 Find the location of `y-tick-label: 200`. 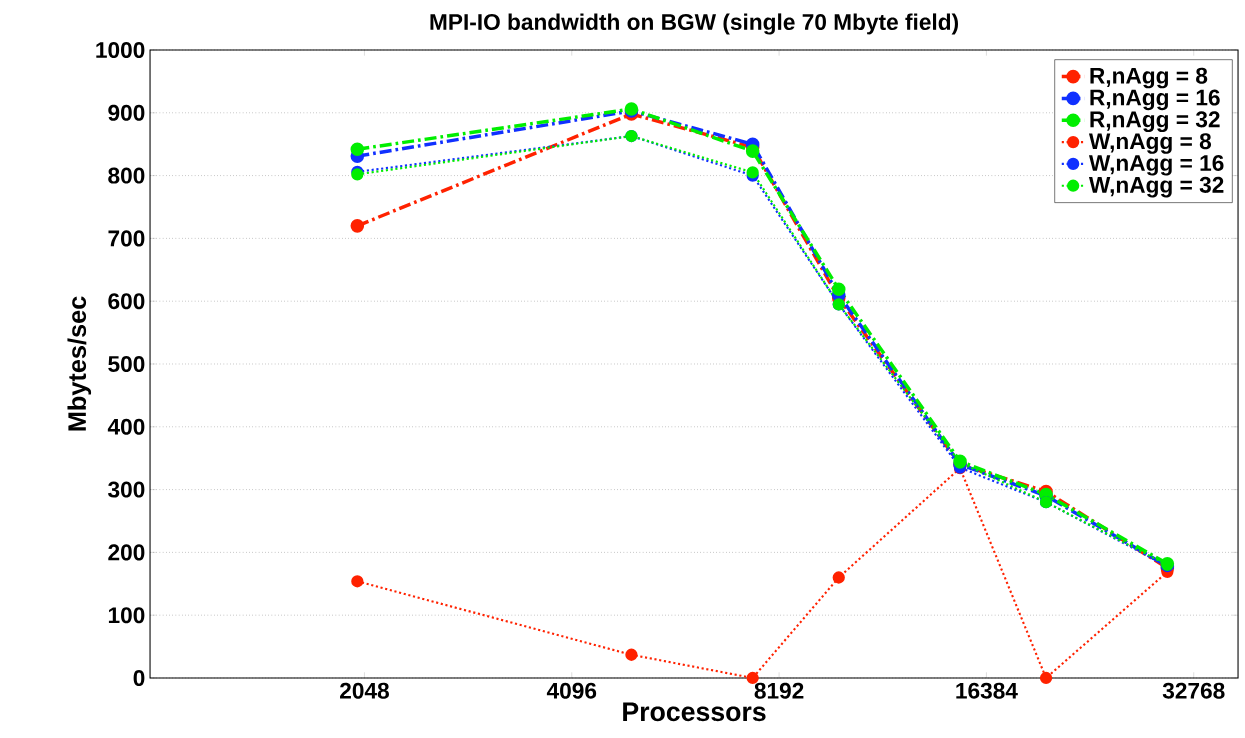

y-tick-label: 200 is located at coordinates (126, 552).